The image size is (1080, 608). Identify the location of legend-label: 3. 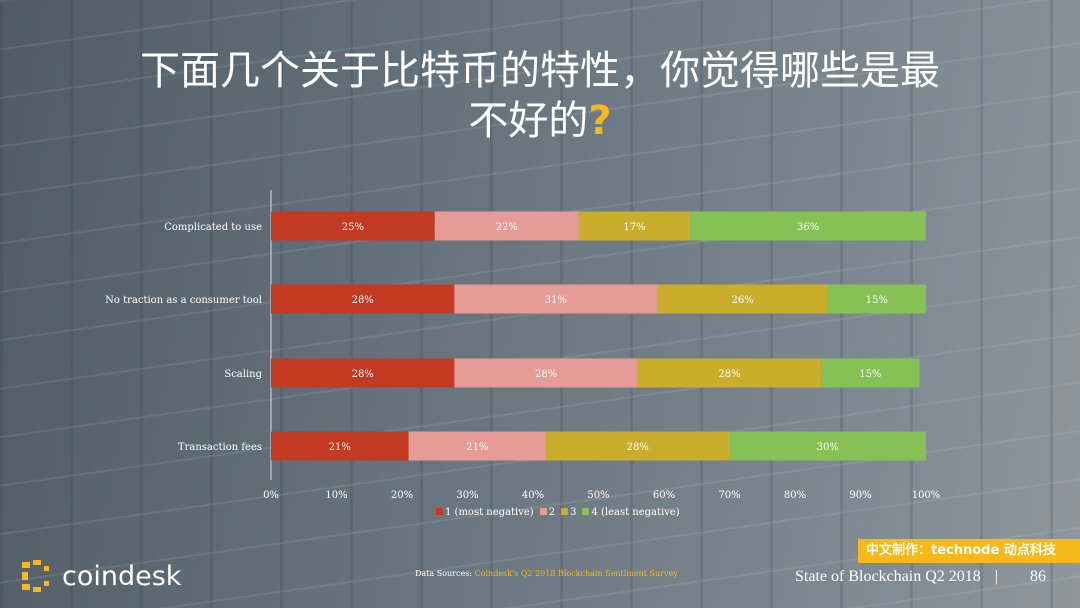
(573, 512).